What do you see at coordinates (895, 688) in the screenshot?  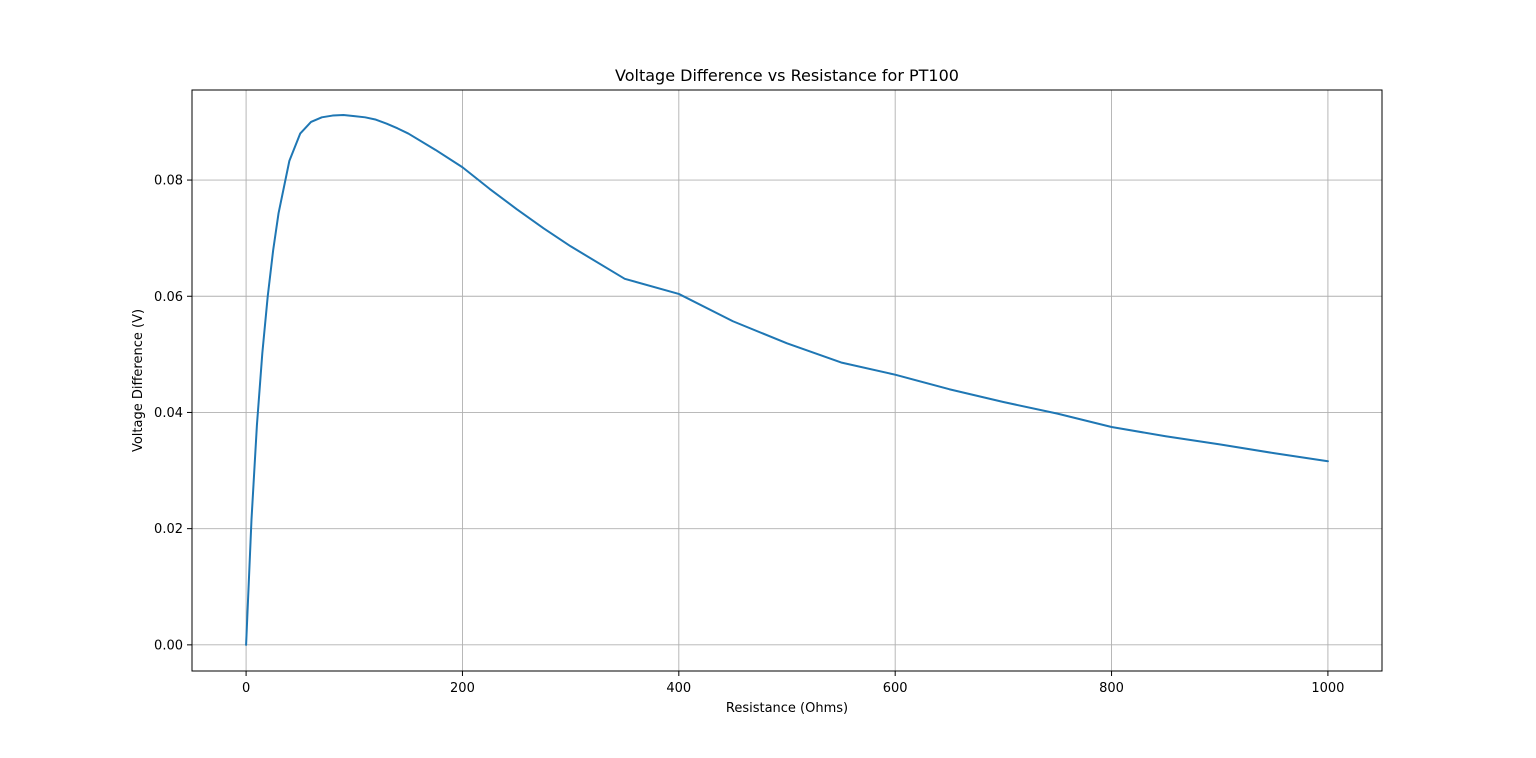 I see `x-tick-label: 600` at bounding box center [895, 688].